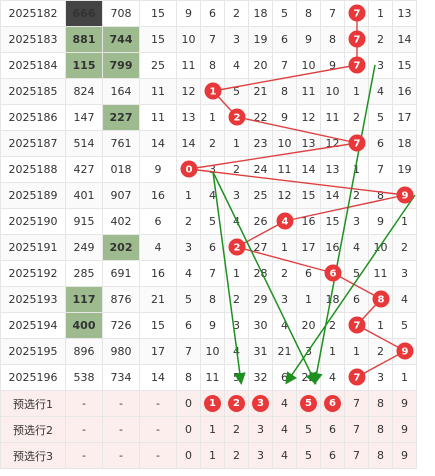 This screenshot has height=476, width=435. What do you see at coordinates (121, 13) in the screenshot?
I see `number-cell: 708` at bounding box center [121, 13].